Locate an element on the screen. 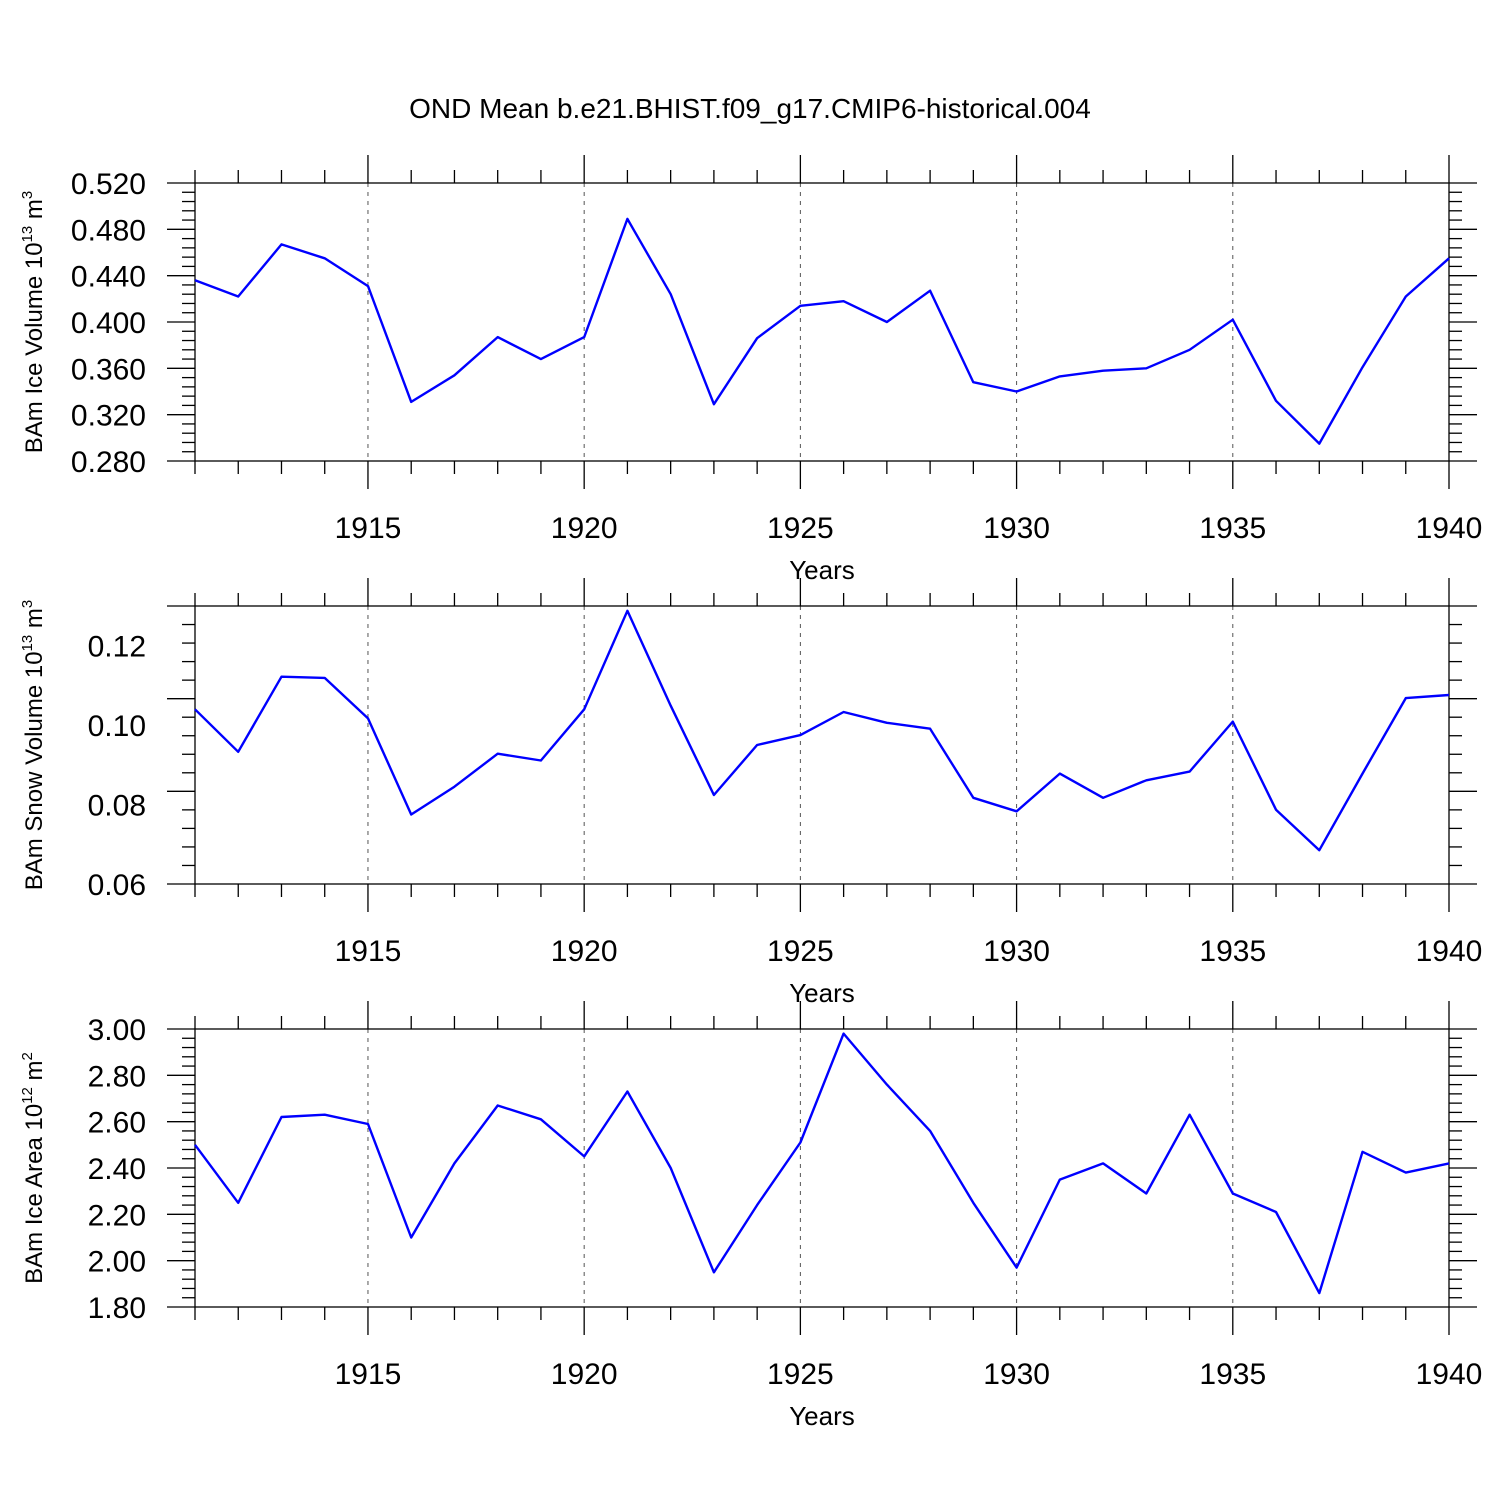  y-tick-label: 0.12 is located at coordinates (117, 647).